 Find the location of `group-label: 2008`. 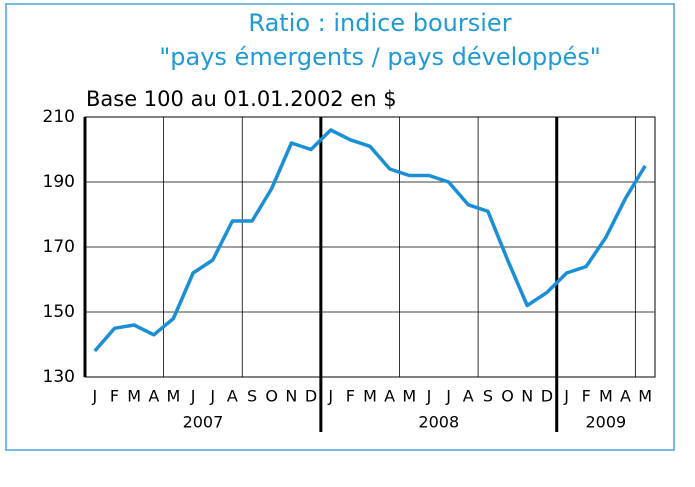

group-label: 2008 is located at coordinates (438, 422).